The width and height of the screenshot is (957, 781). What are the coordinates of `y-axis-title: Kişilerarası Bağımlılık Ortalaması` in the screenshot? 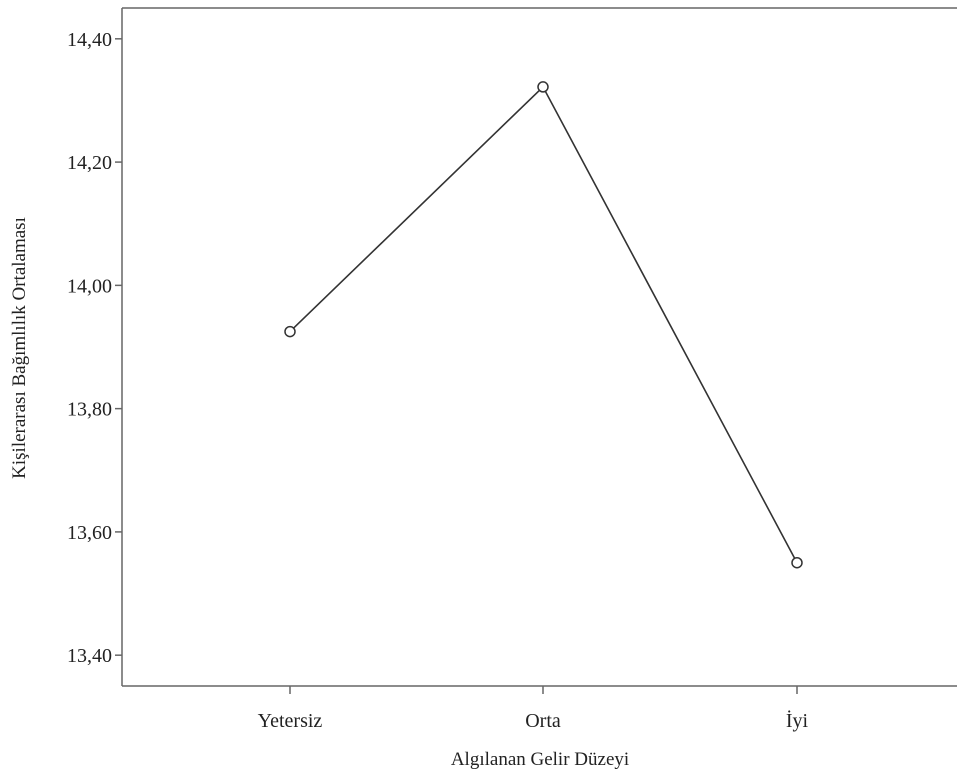 It's located at (19, 348).